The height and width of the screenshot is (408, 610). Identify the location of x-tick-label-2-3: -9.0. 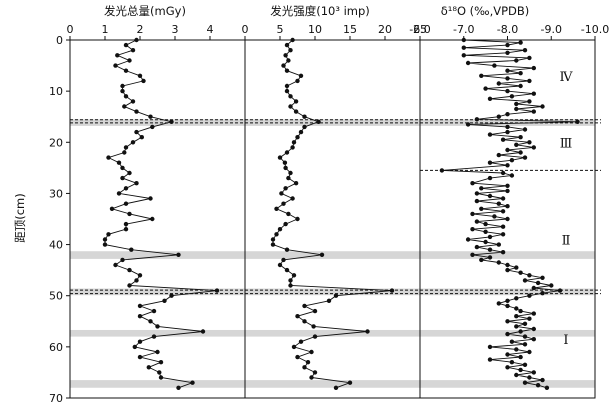
(551, 29).